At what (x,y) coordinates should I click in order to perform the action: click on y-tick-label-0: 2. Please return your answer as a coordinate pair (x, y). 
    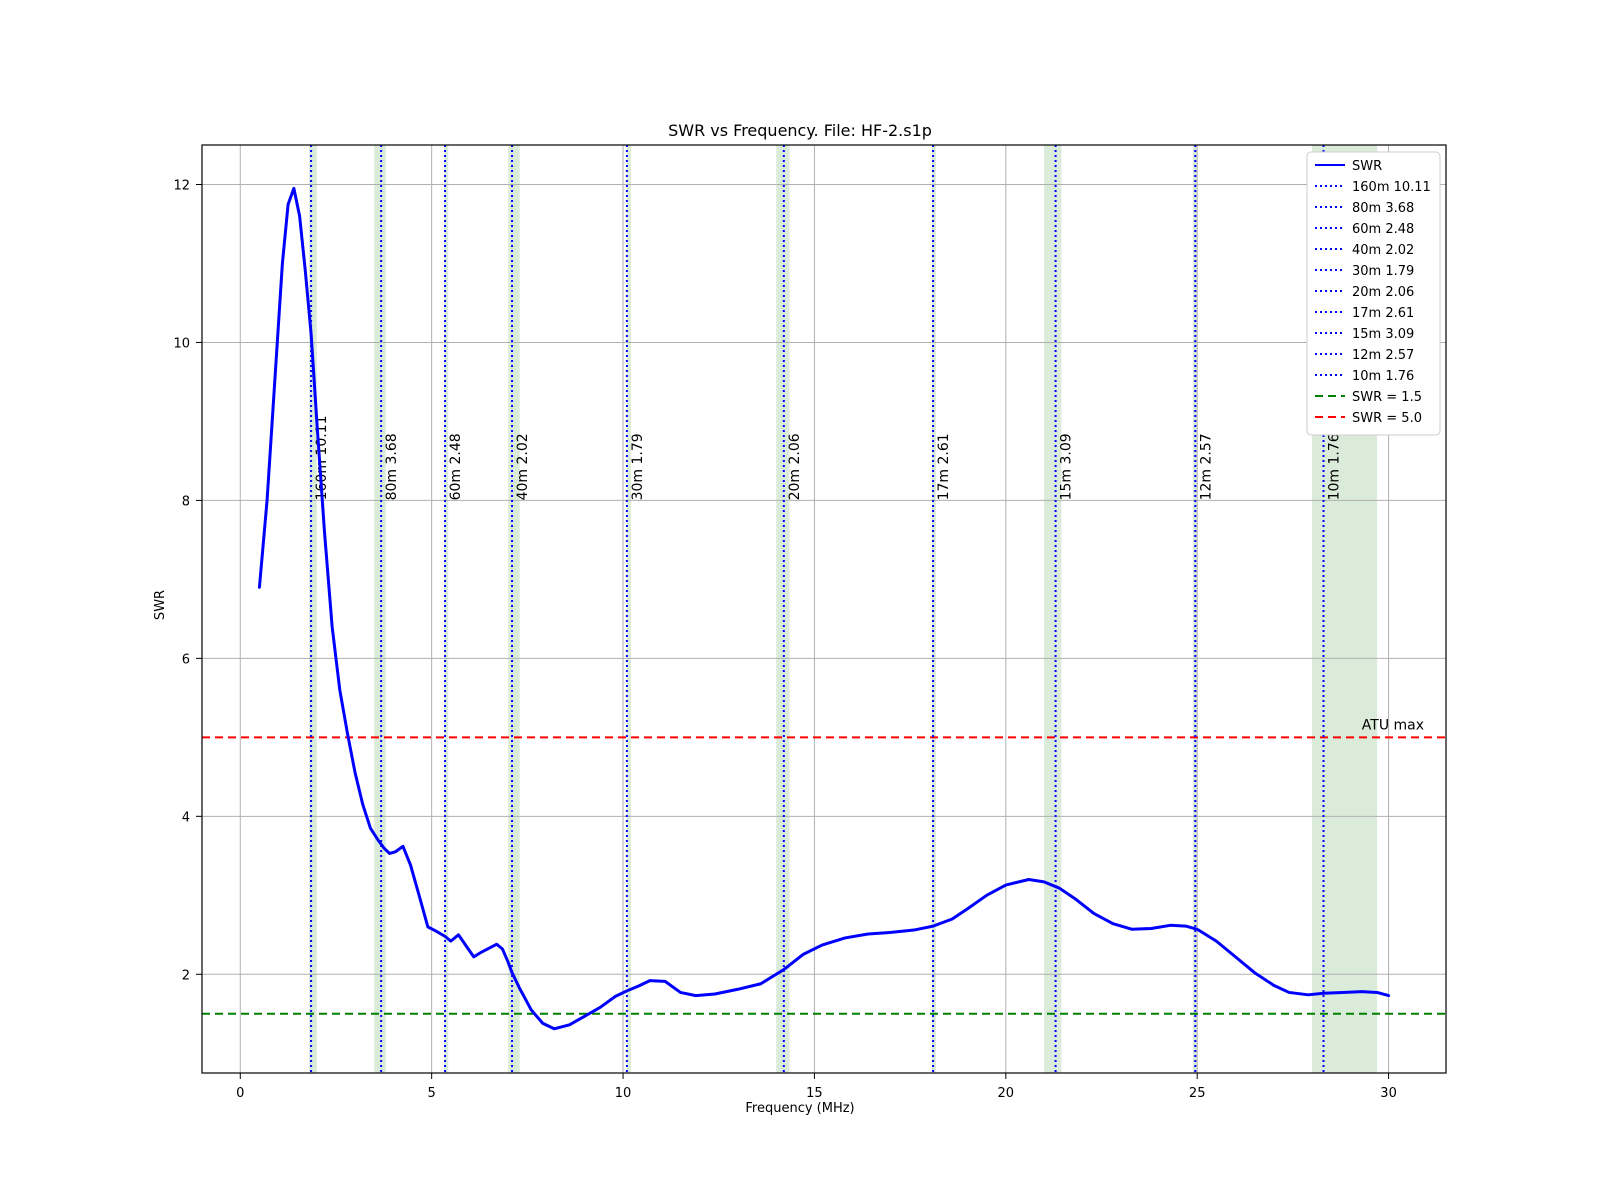
    Looking at the image, I should click on (186, 975).